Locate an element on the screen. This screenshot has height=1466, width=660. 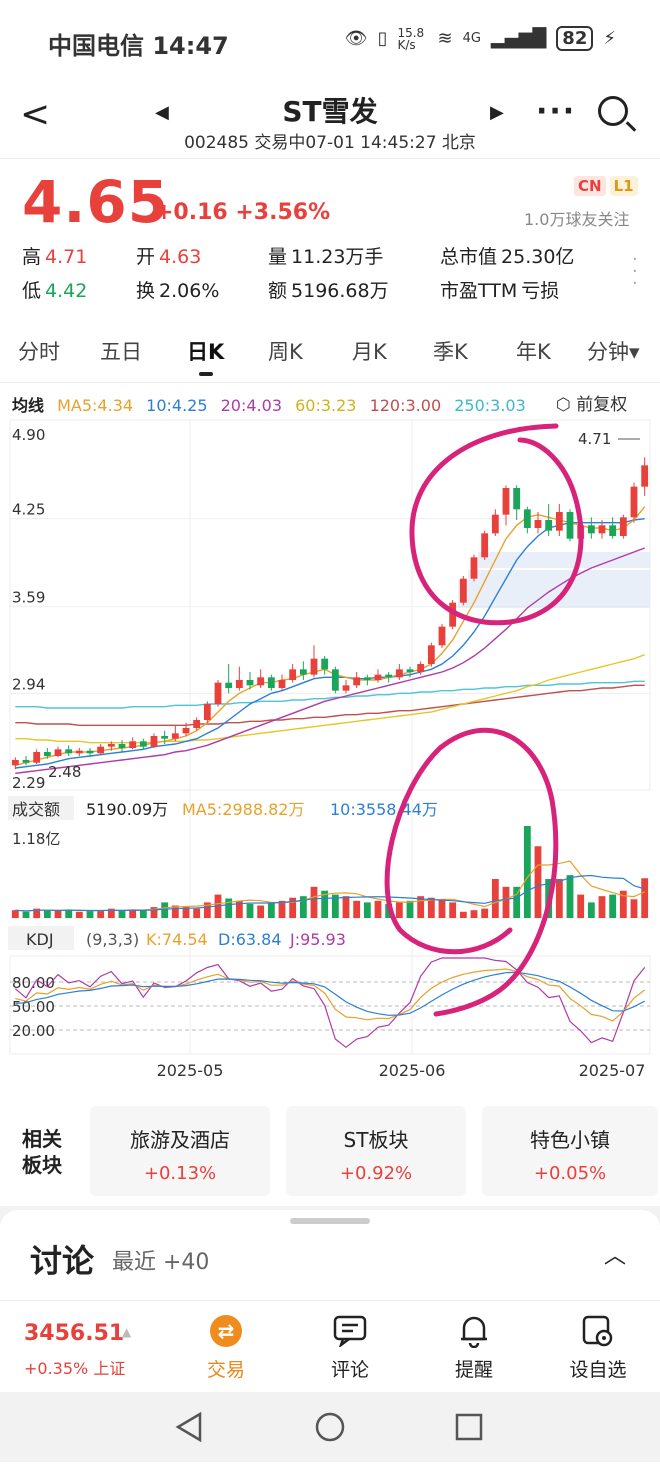
trade-button: ⇄ 交易 is located at coordinates (226, 1346).